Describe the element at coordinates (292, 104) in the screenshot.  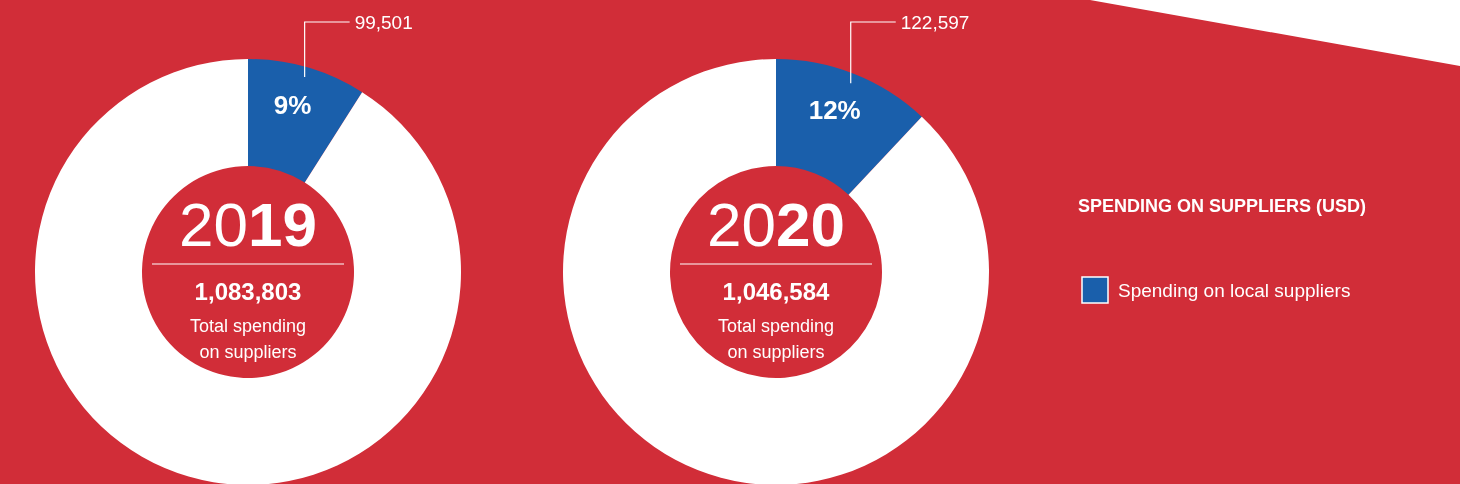
I see `data-label: 9%` at that location.